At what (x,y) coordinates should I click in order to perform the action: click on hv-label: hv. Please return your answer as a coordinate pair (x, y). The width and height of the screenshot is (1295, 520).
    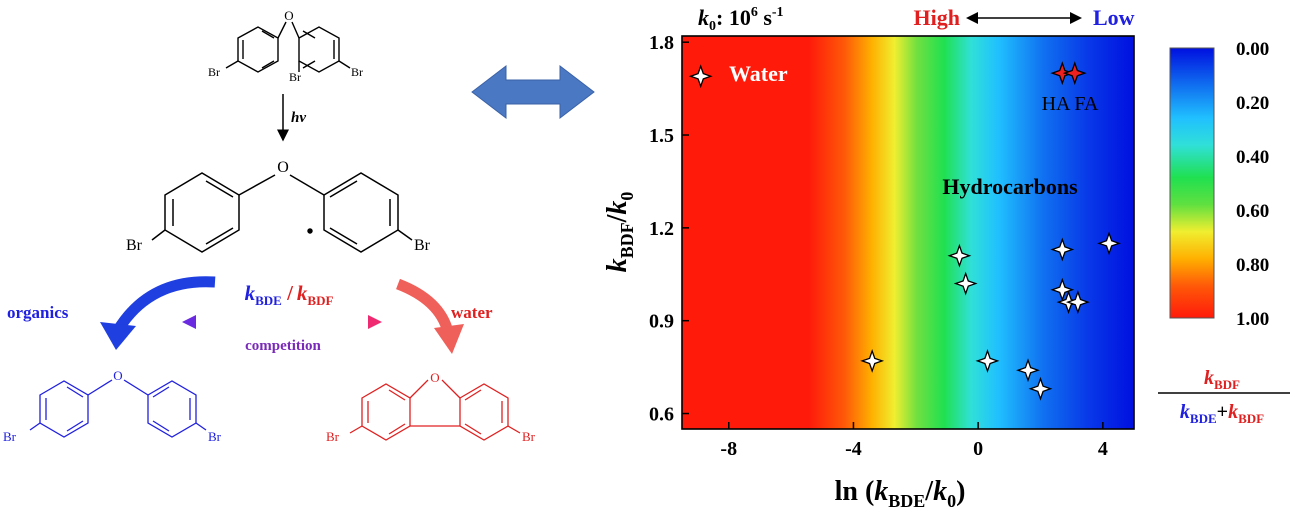
    Looking at the image, I should click on (298, 118).